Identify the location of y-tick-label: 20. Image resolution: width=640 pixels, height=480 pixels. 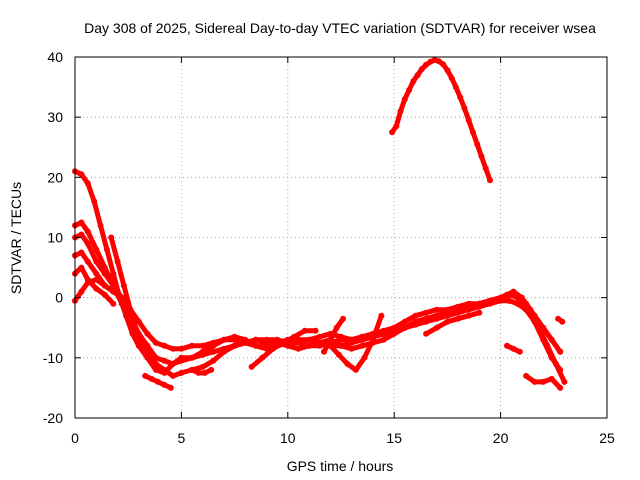
(55, 177).